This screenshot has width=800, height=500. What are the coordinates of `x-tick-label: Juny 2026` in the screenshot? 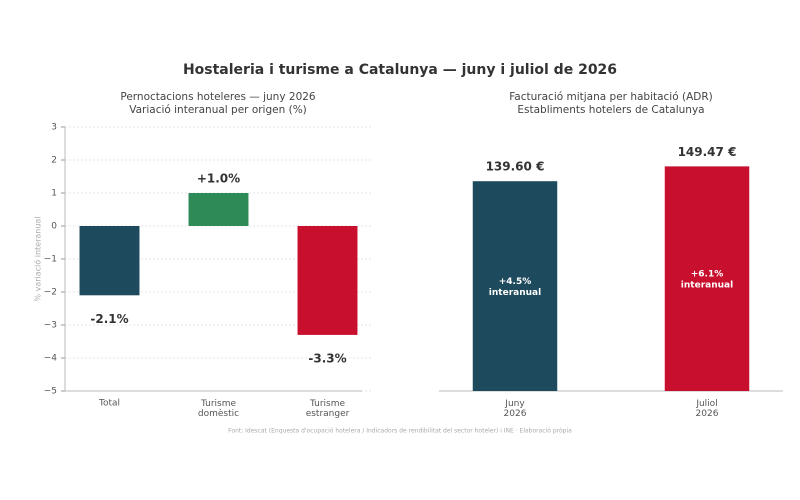 It's located at (515, 409).